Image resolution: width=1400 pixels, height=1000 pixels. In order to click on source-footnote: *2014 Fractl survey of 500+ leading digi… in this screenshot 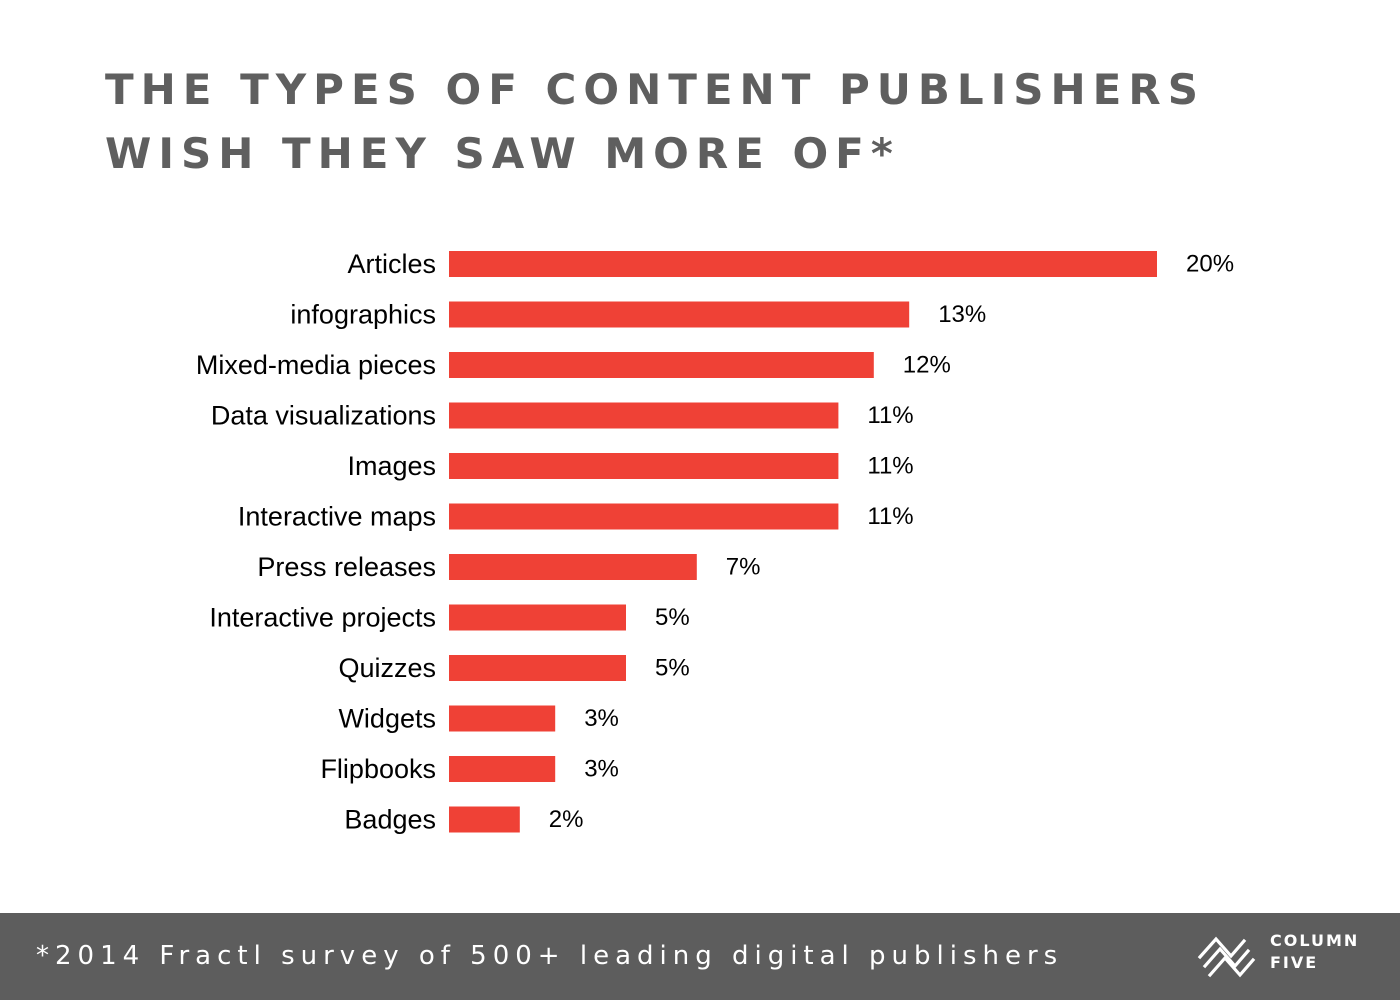, I will do `click(550, 956)`.